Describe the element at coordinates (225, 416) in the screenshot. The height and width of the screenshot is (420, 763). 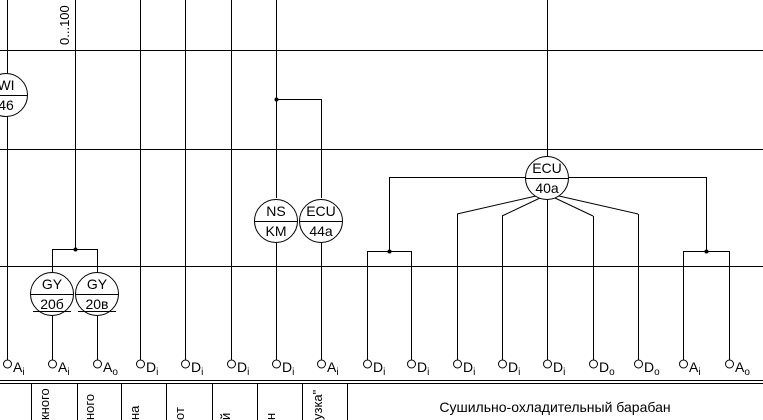
I see `column-label: й` at that location.